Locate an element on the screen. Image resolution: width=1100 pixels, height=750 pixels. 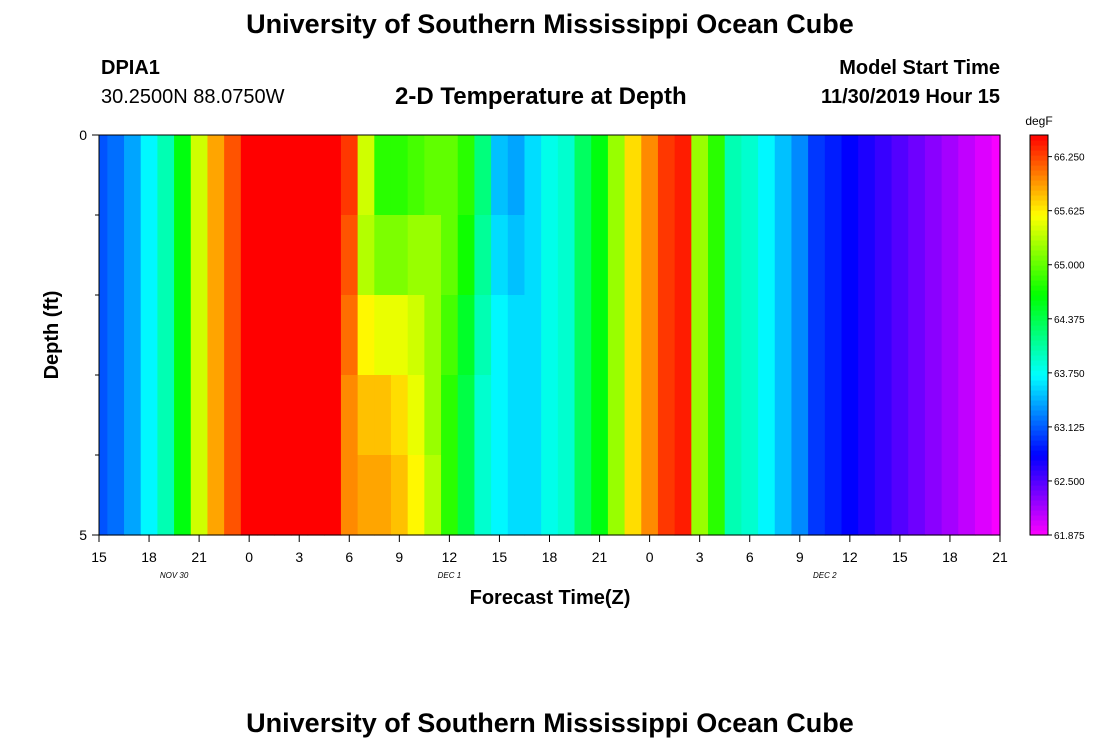
colorbar-frame is located at coordinates (1039, 335).